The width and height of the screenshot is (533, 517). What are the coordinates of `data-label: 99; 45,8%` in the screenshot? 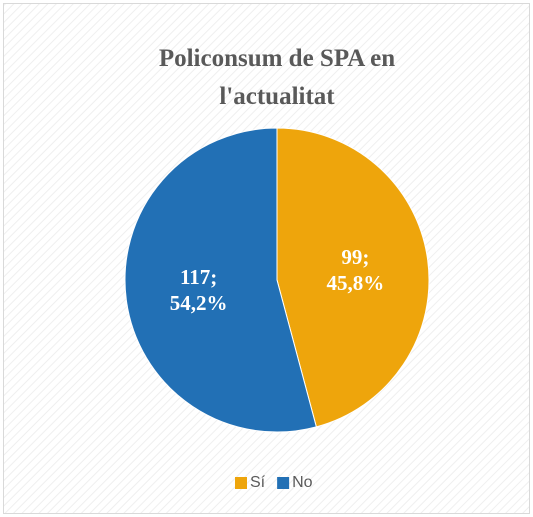 It's located at (355, 269).